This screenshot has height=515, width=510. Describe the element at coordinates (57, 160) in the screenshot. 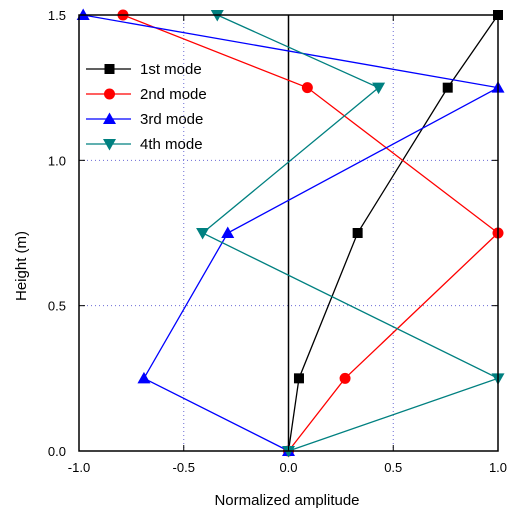

I see `y-tick-label: 1.0` at that location.